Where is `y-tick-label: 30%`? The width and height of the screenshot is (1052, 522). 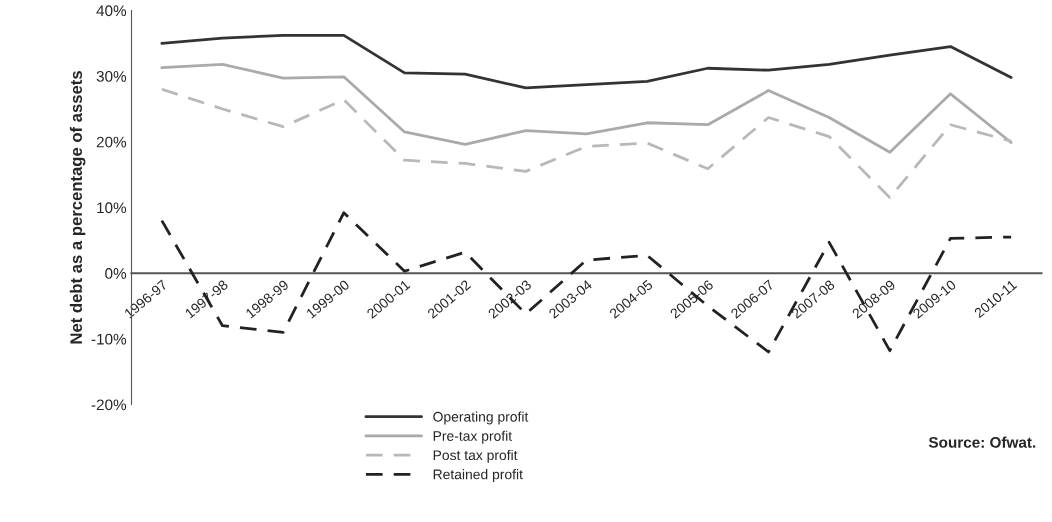
y-tick-label: 30% is located at coordinates (111, 76).